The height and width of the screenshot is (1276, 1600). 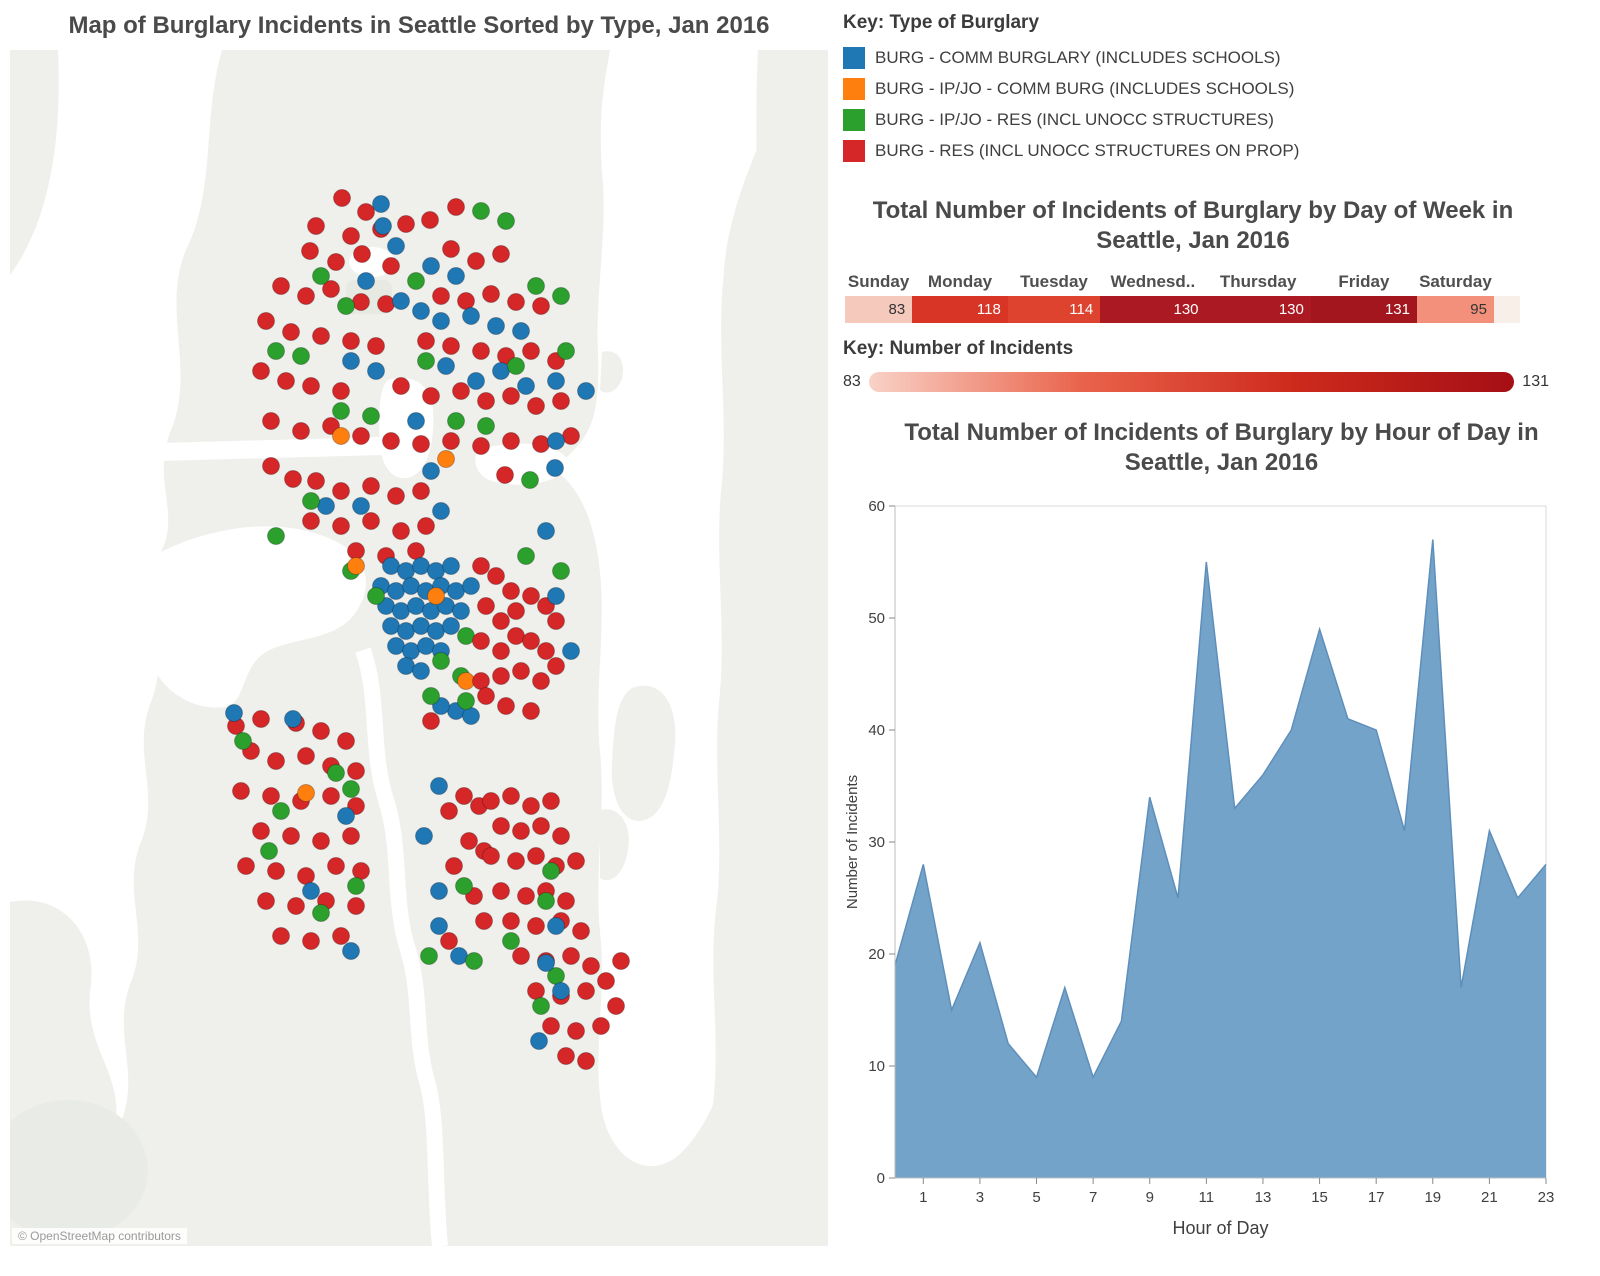 What do you see at coordinates (879, 309) in the screenshot?
I see `day-bar-segment: 83` at bounding box center [879, 309].